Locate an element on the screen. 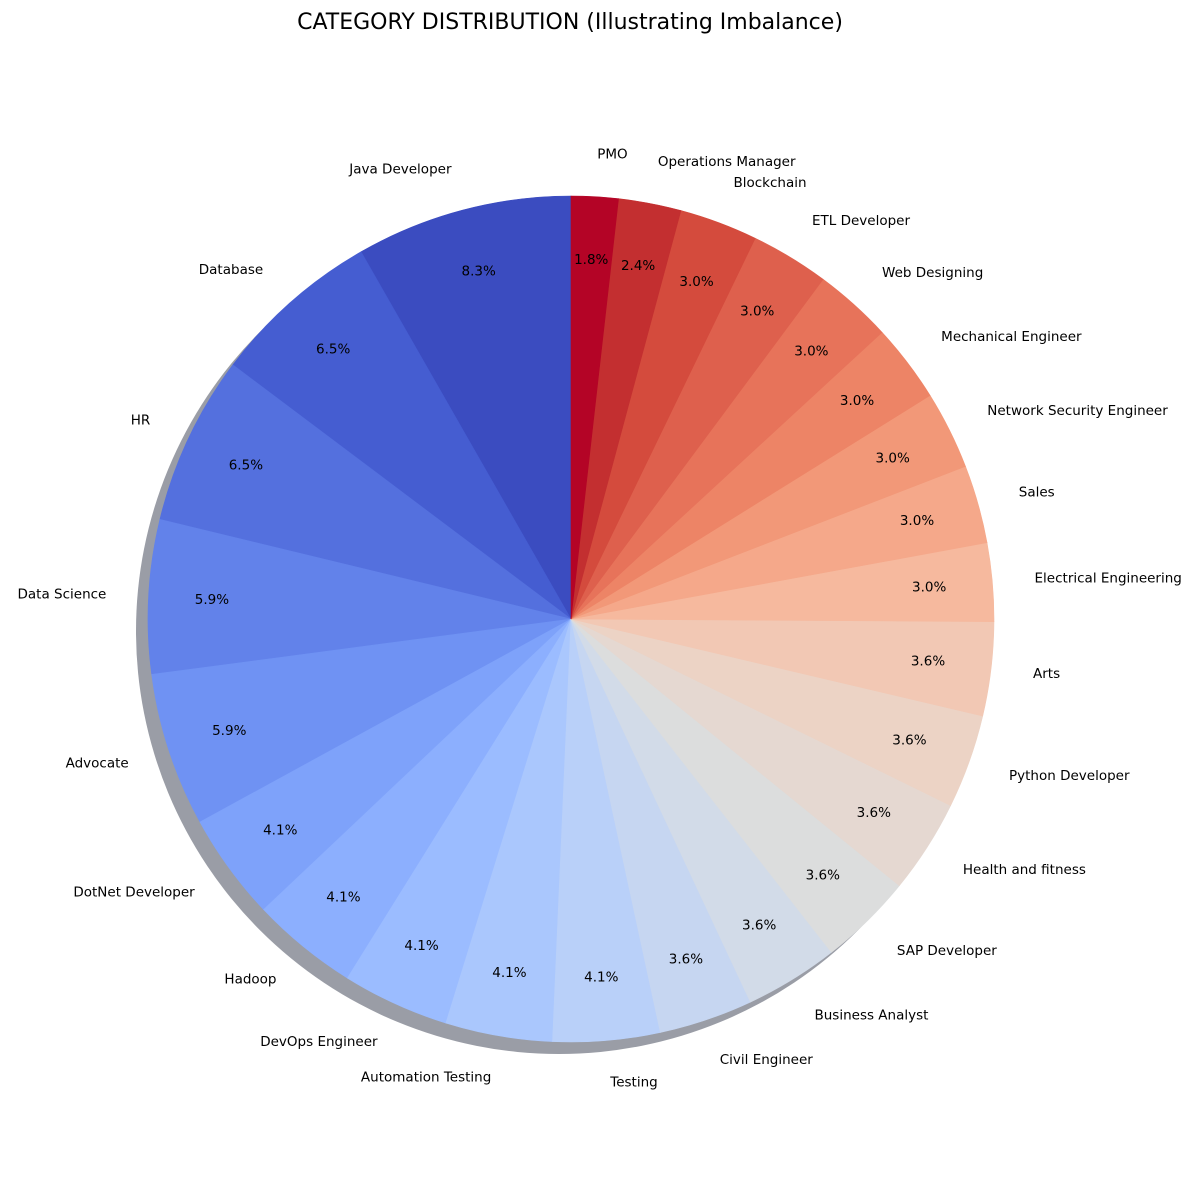 The image size is (1200, 1200). slice-label: Mechanical Engineer is located at coordinates (1011, 337).